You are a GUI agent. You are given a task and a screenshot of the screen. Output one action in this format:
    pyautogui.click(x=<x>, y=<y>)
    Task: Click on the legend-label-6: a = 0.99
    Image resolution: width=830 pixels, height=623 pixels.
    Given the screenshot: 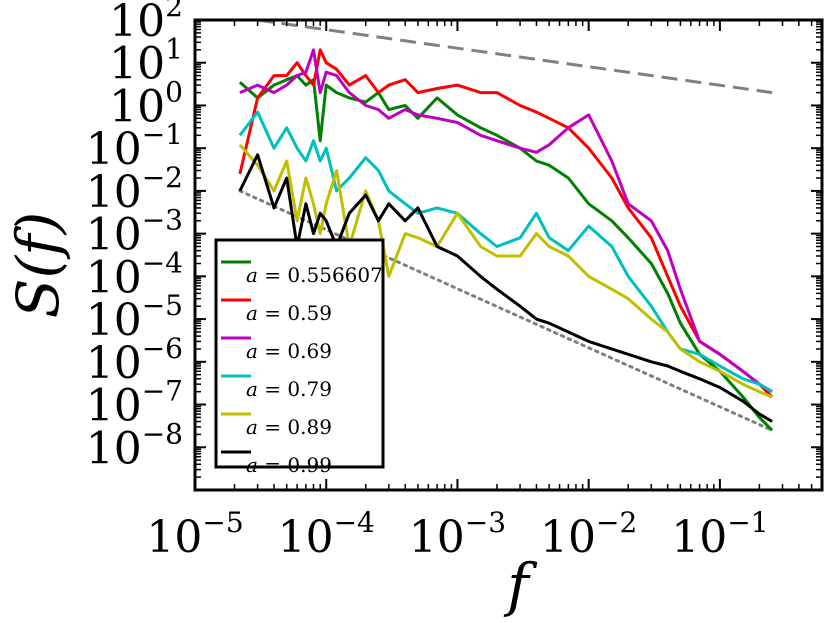 What is the action you would take?
    pyautogui.click(x=289, y=465)
    